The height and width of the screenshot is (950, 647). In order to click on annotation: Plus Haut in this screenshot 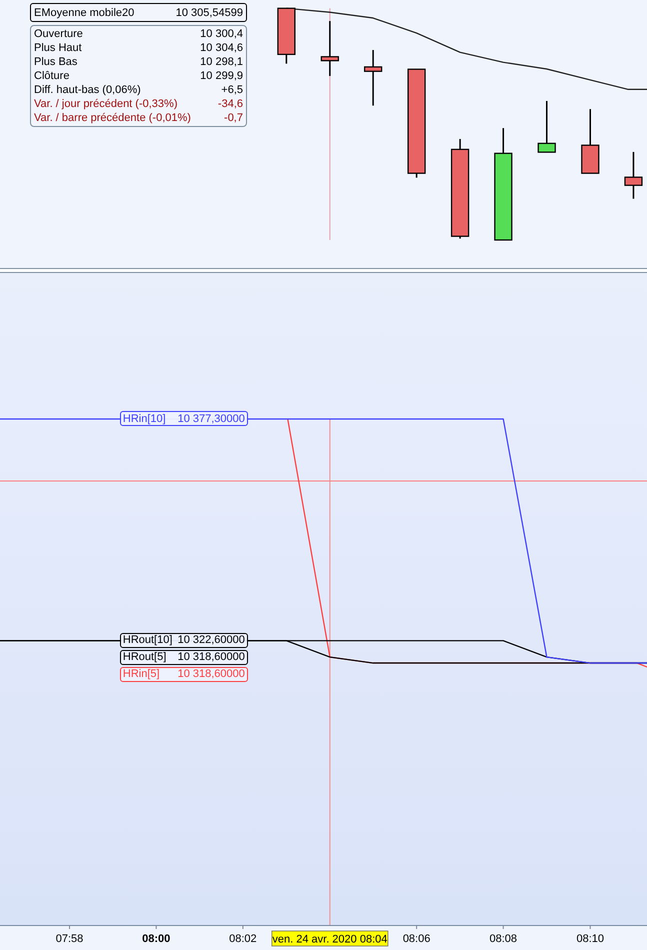, I will do `click(58, 48)`.